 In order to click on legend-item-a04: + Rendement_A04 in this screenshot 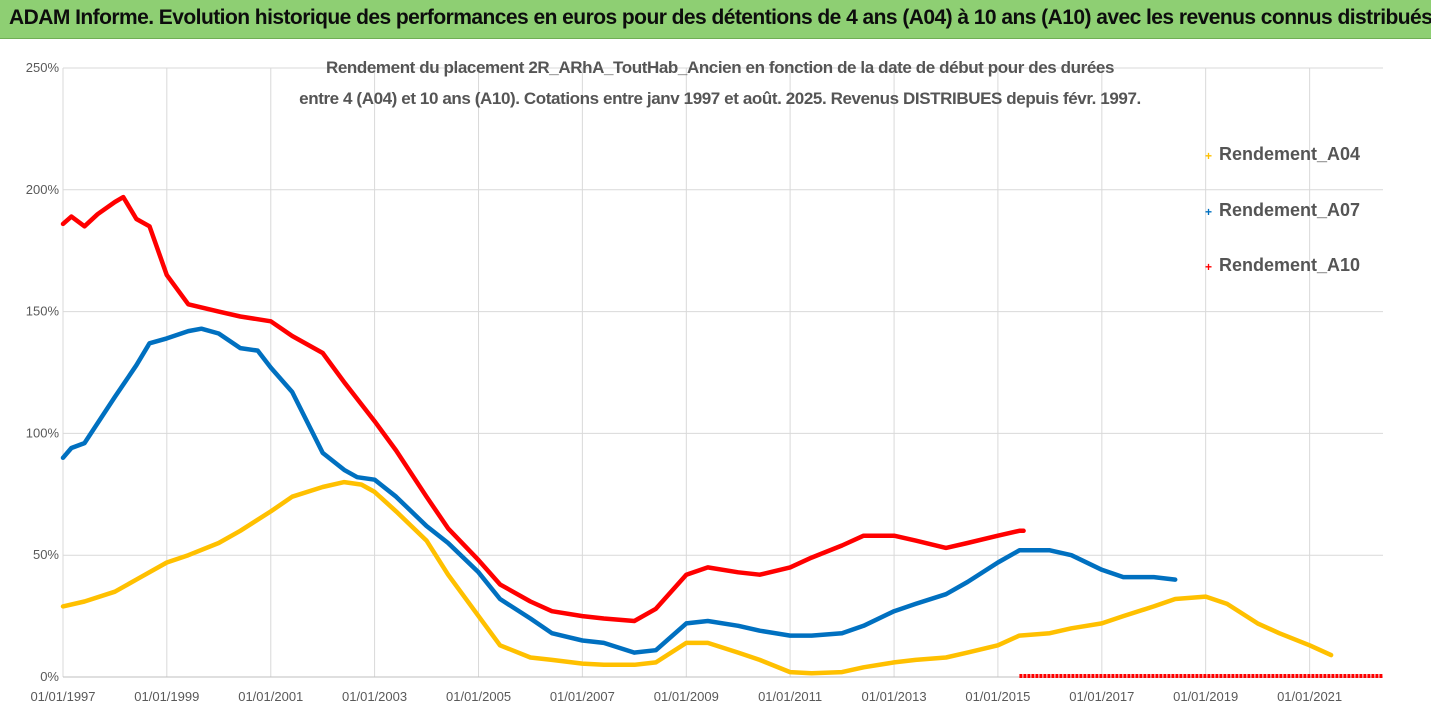, I will do `click(1282, 154)`.